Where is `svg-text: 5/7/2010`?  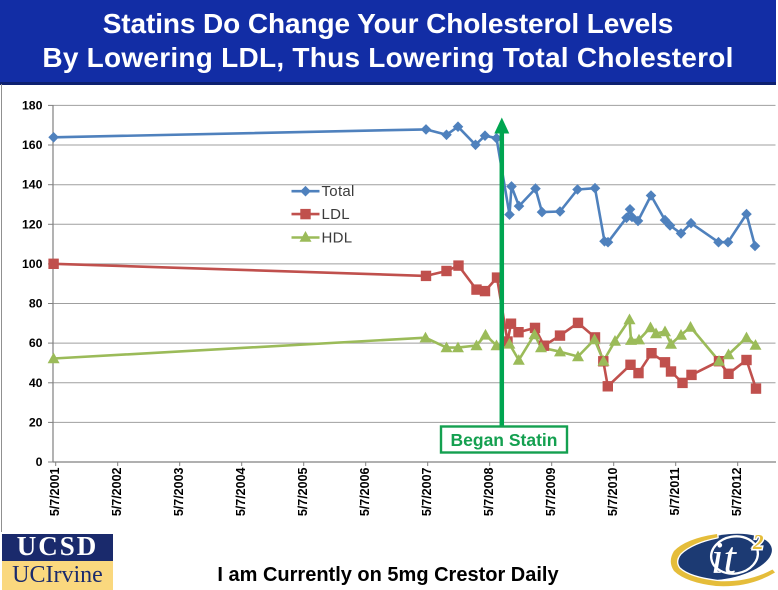
svg-text: 5/7/2010 is located at coordinates (613, 491).